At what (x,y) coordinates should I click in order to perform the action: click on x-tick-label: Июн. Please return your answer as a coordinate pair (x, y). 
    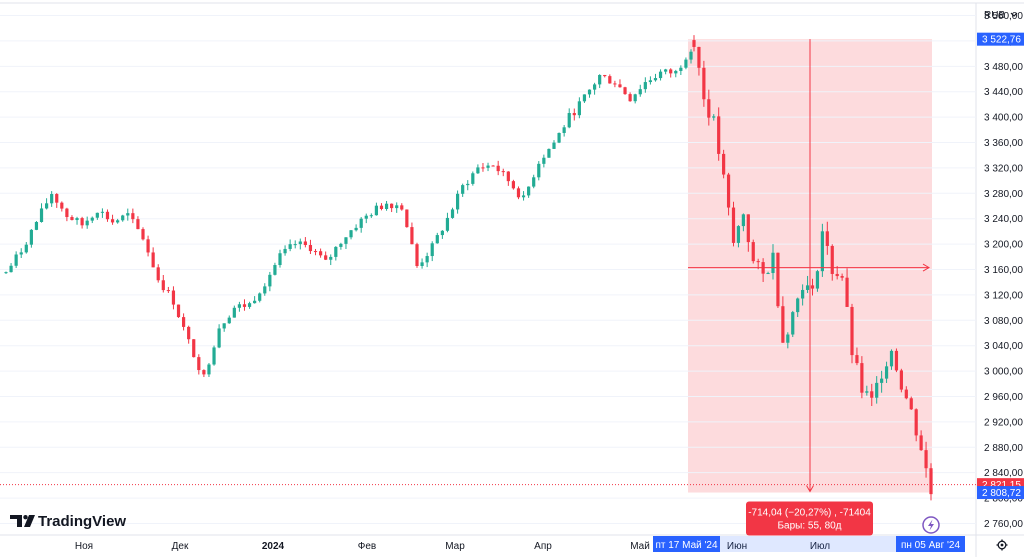
    Looking at the image, I should click on (737, 546).